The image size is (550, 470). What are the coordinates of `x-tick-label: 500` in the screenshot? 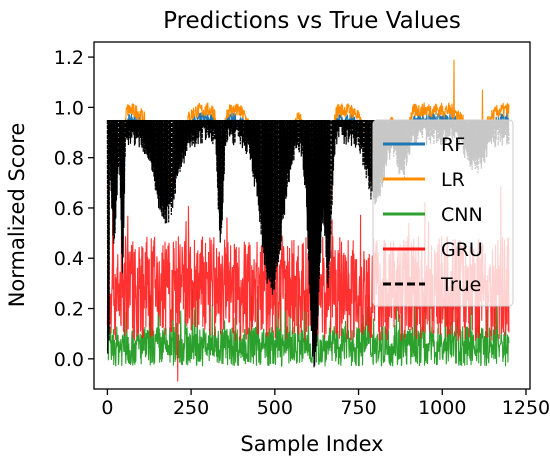 It's located at (275, 408).